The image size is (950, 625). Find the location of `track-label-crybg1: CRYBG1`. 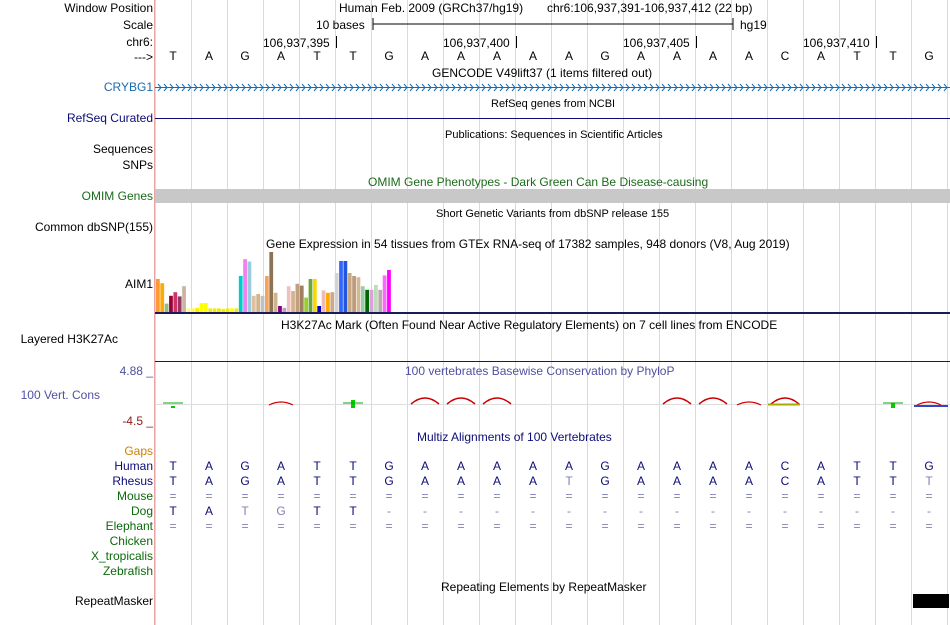

track-label-crybg1: CRYBG1 is located at coordinates (128, 87).